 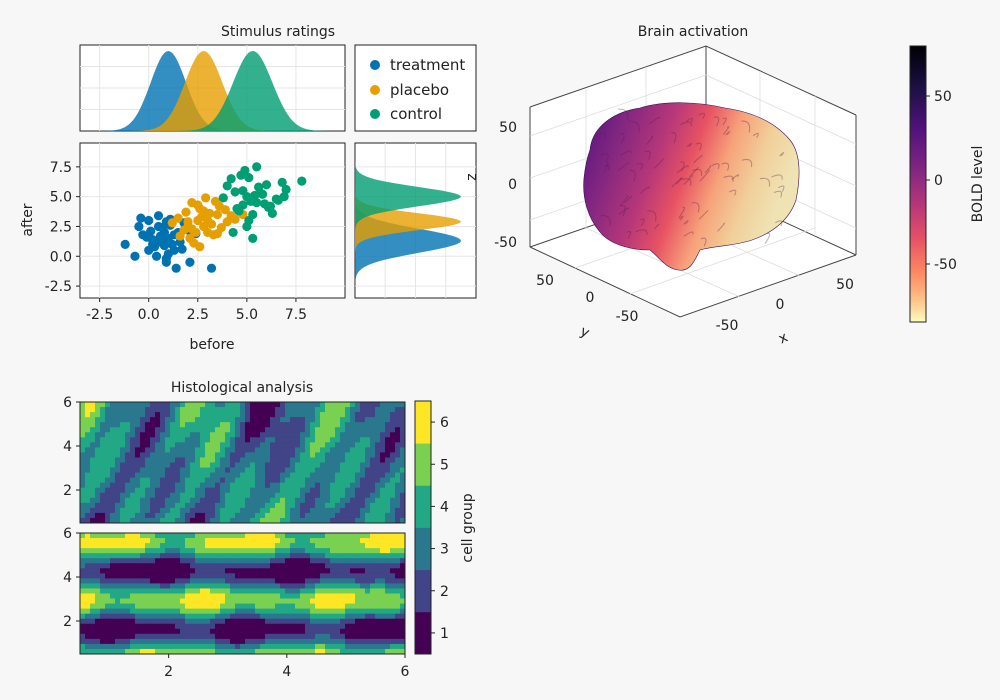 I want to click on contour-top-bands, so click(x=242, y=462).